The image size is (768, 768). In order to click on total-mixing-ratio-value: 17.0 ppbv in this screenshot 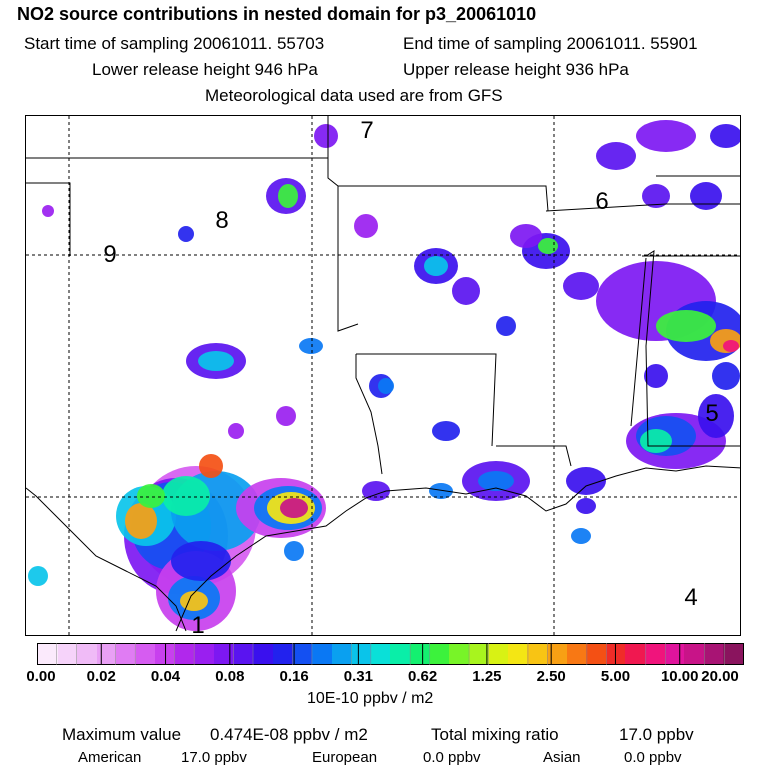, I will do `click(656, 734)`.